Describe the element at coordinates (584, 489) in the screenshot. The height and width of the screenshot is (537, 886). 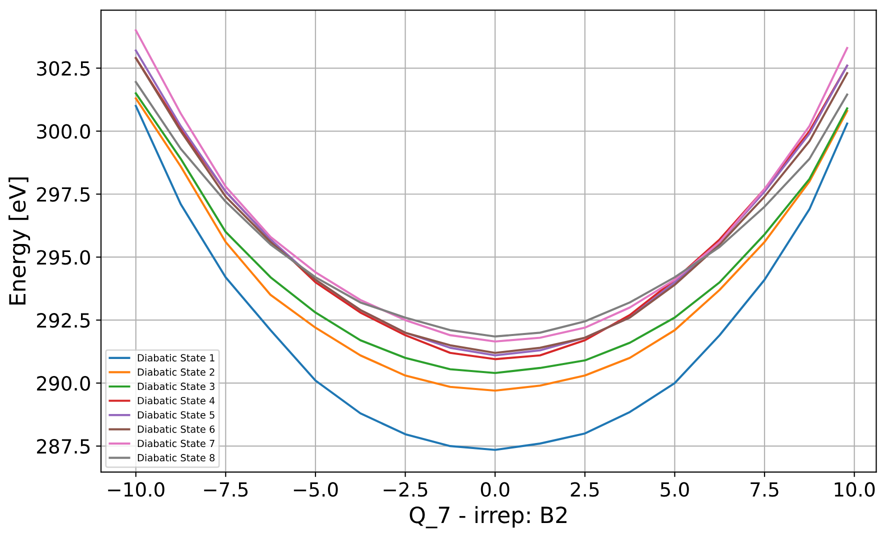
I see `x-tick-label: 2.5` at that location.